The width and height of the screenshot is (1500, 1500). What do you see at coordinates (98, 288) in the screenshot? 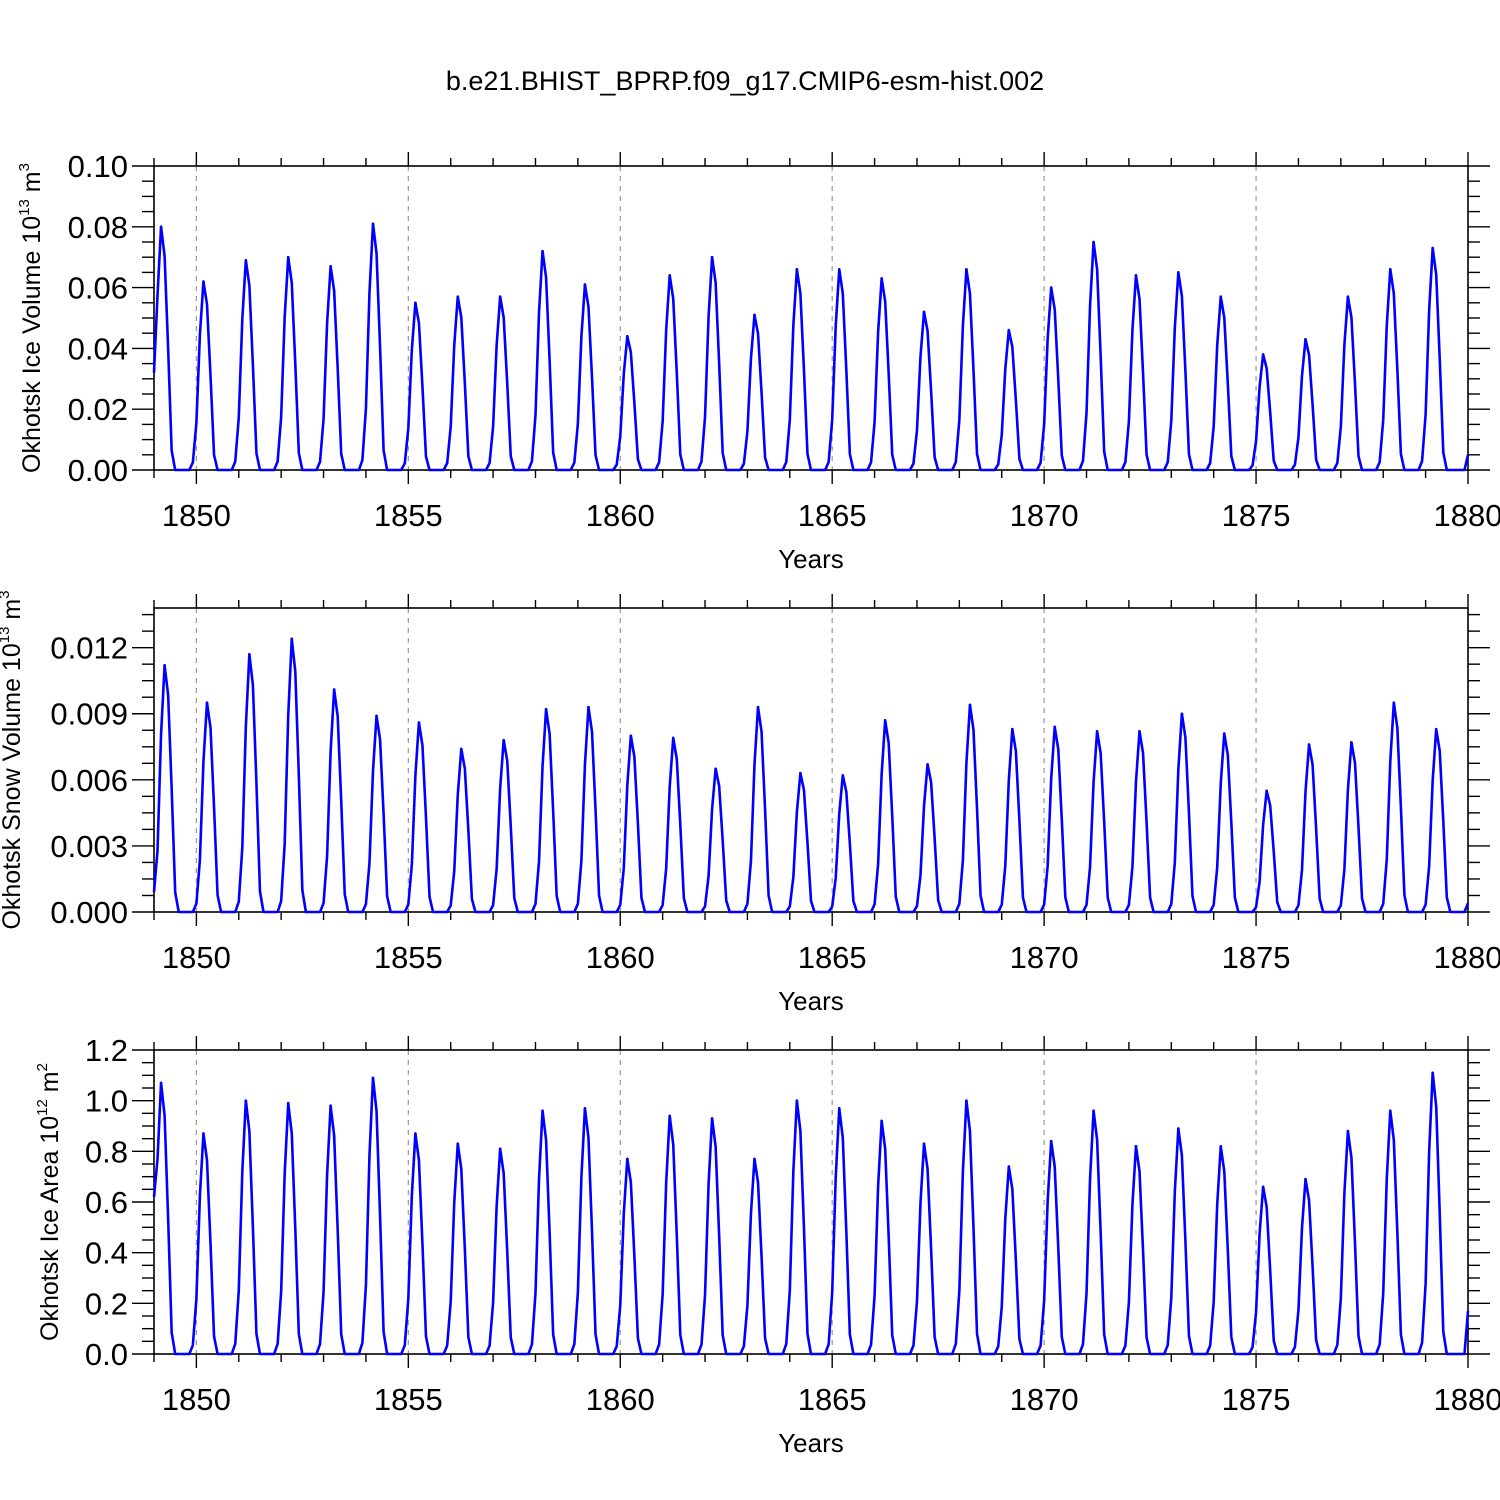
I see `y-tick-label: 0.06` at bounding box center [98, 288].